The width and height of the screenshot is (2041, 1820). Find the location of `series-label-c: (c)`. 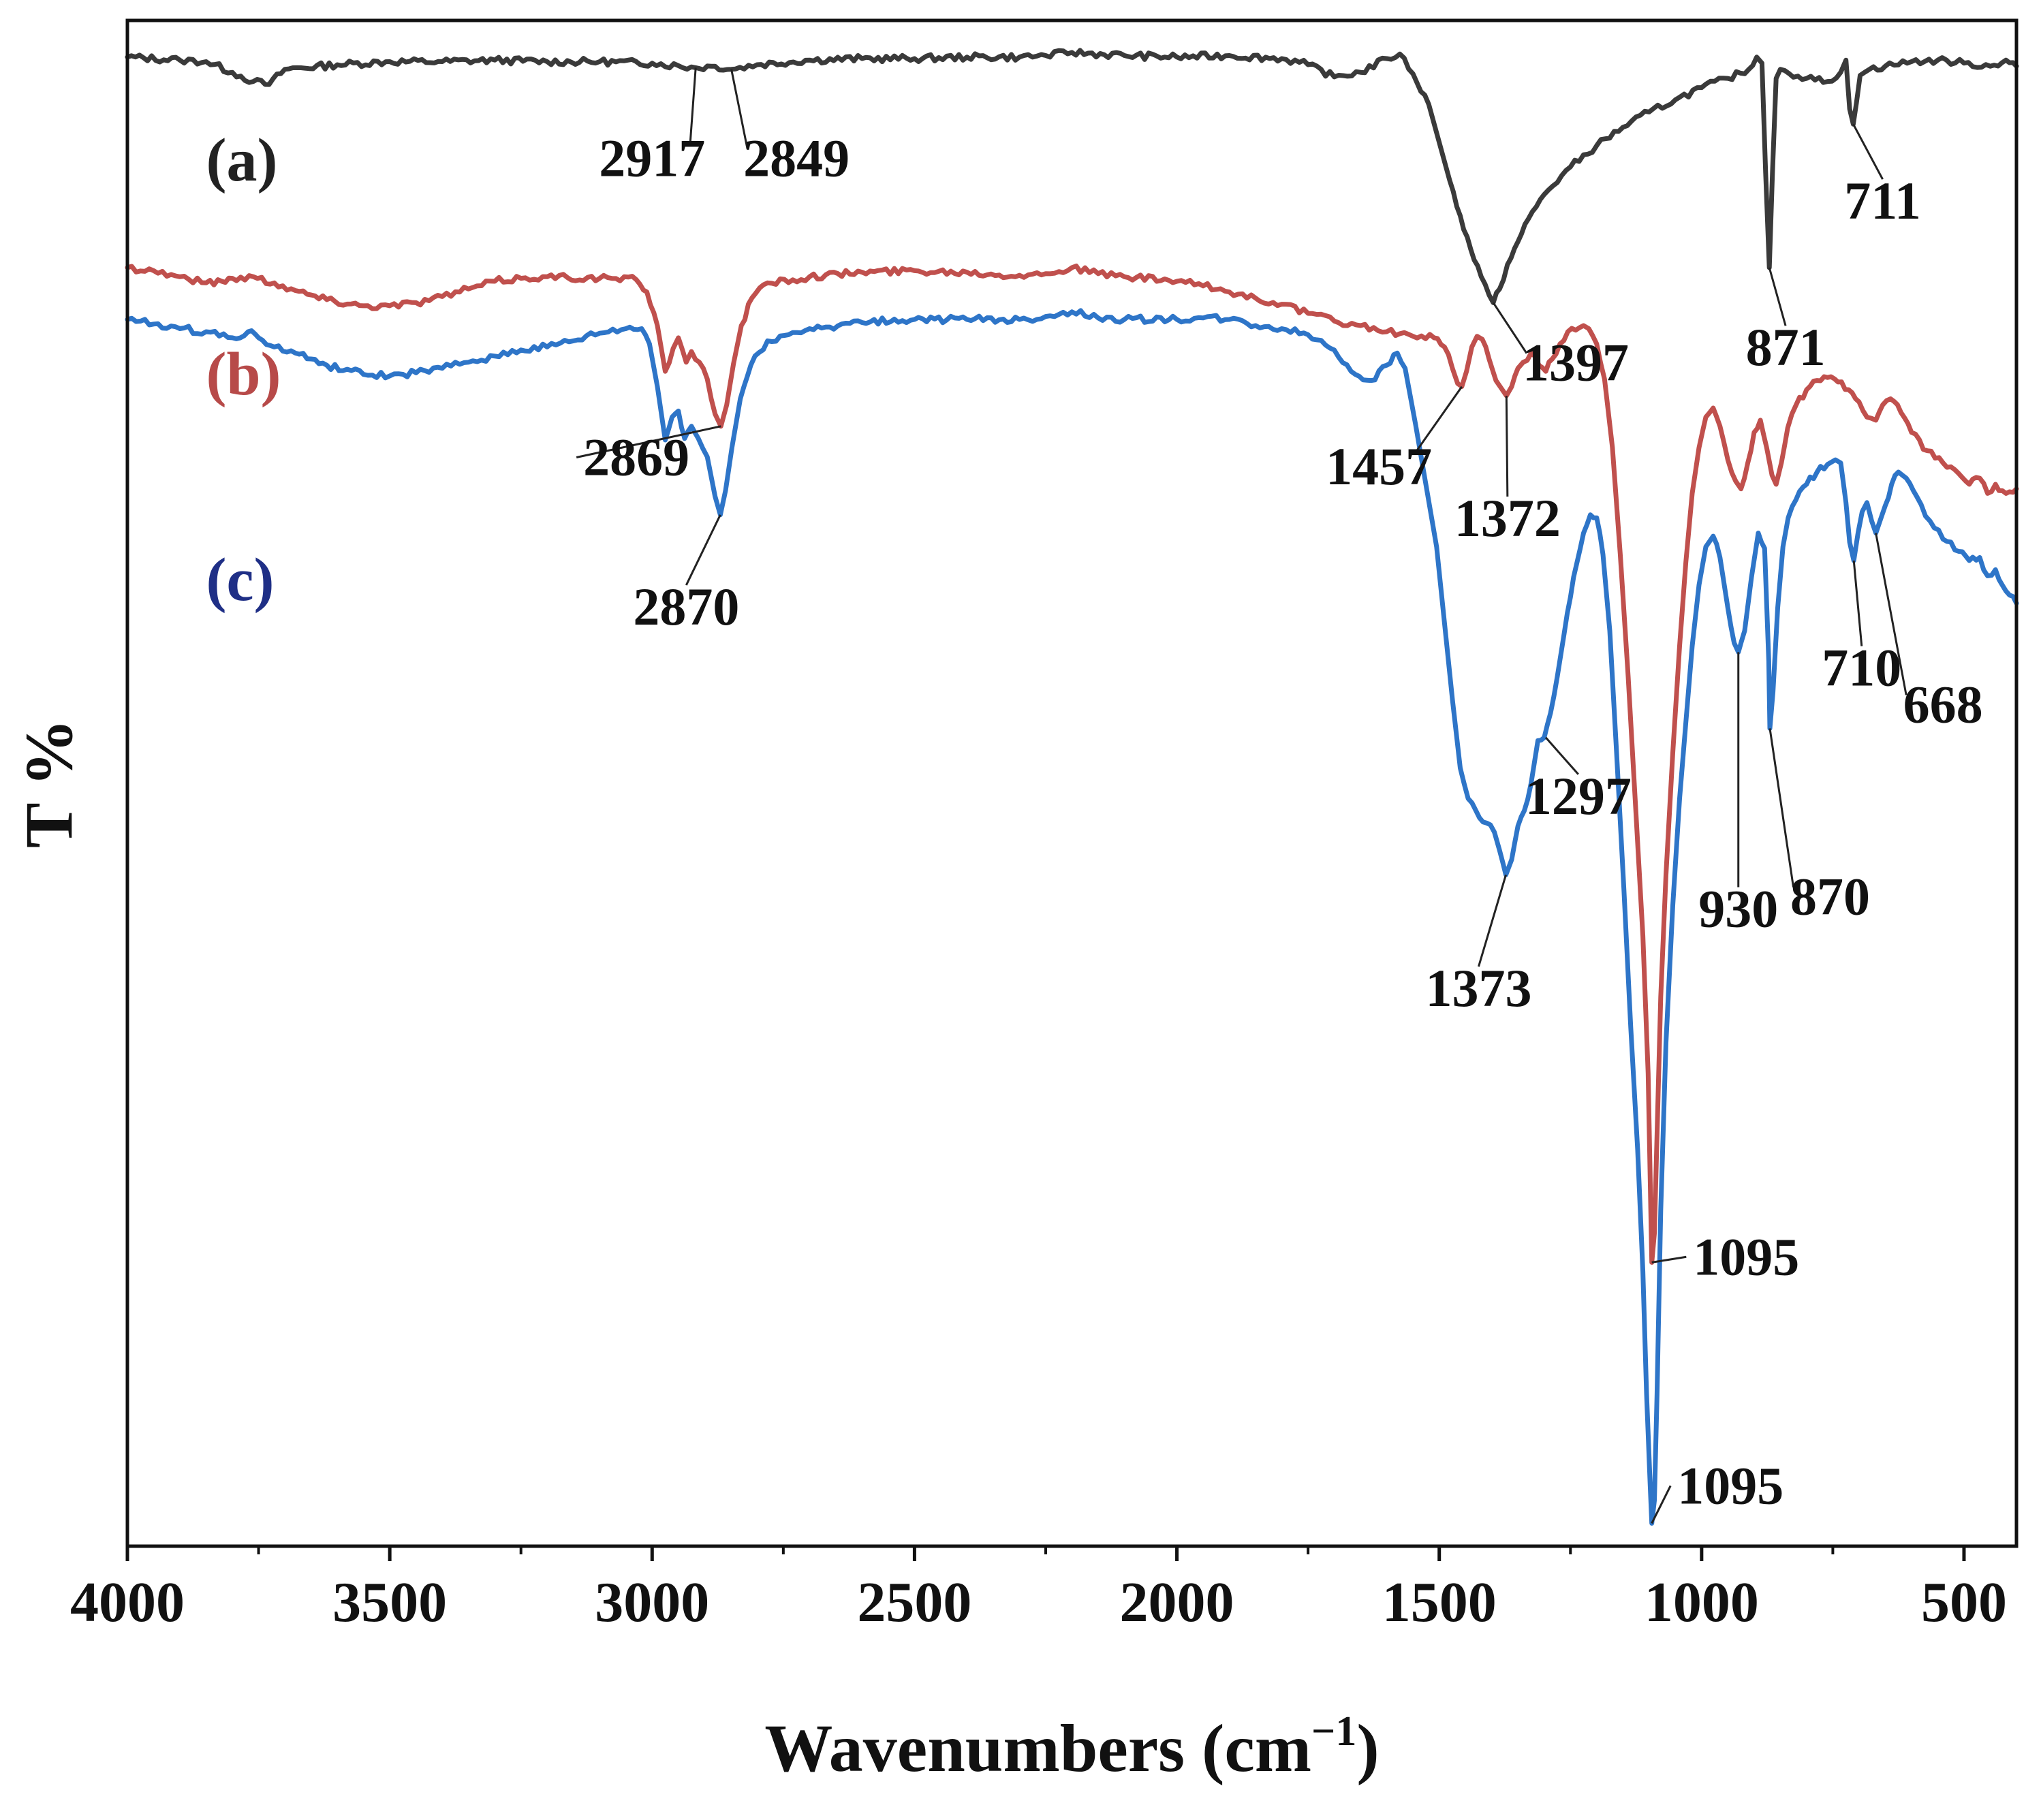

series-label-c: (c) is located at coordinates (240, 580).